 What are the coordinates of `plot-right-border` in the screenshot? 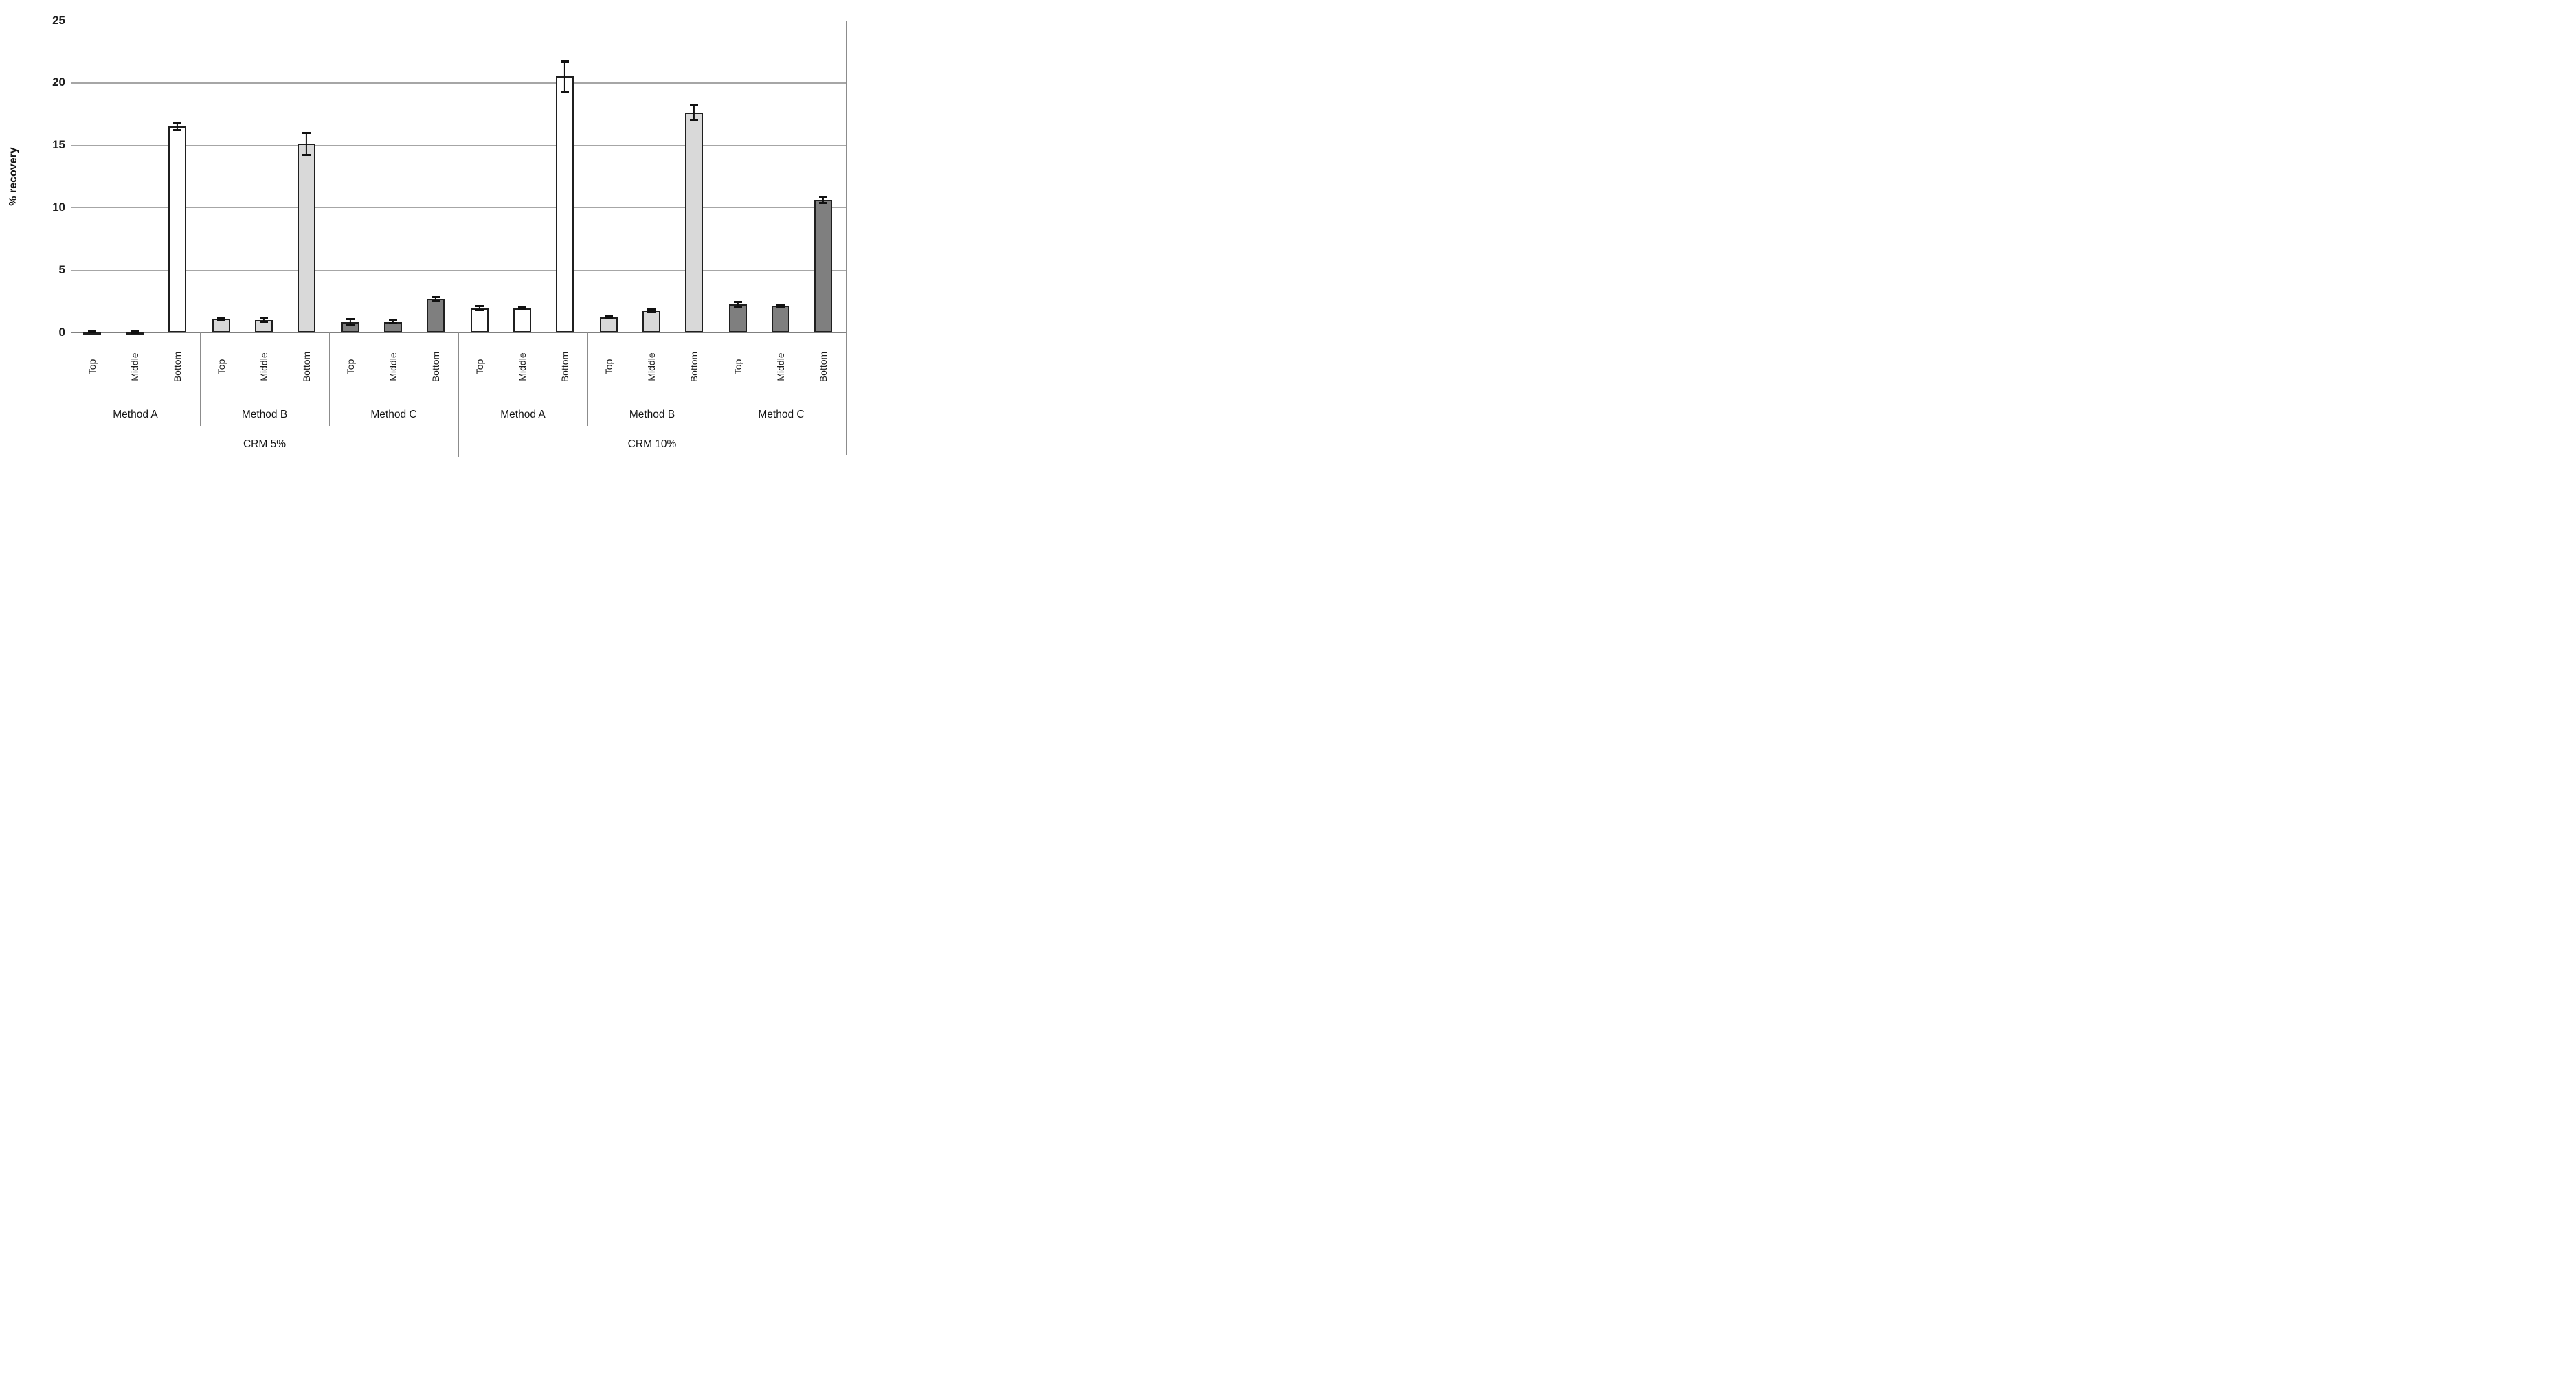 It's located at (846, 238).